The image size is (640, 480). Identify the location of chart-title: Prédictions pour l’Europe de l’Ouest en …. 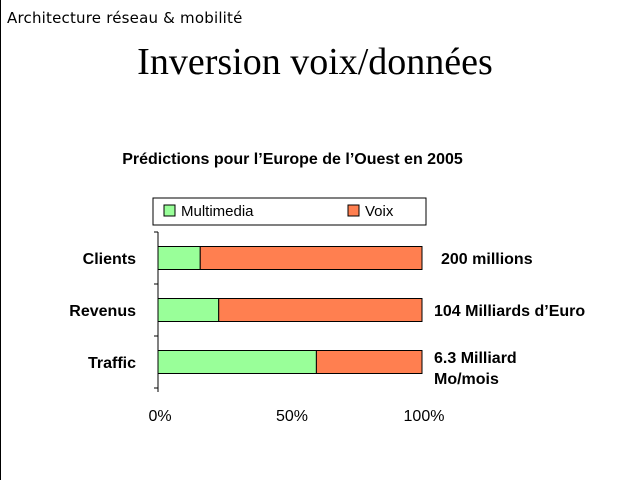
(292, 159).